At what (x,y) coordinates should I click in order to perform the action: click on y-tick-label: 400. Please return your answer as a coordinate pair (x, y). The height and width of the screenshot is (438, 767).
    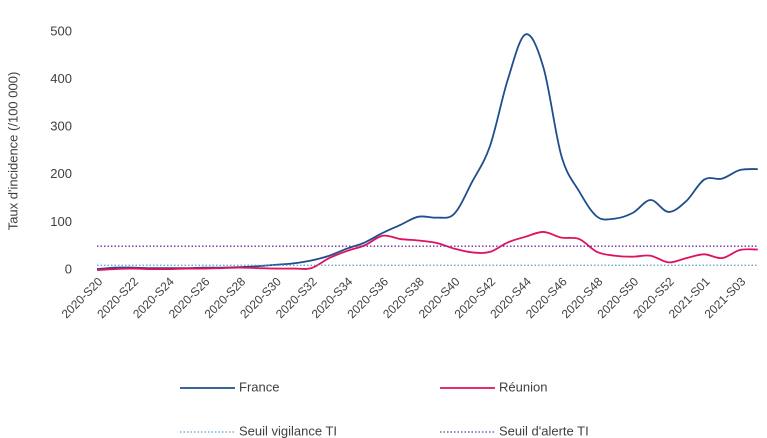
    Looking at the image, I should click on (61, 78).